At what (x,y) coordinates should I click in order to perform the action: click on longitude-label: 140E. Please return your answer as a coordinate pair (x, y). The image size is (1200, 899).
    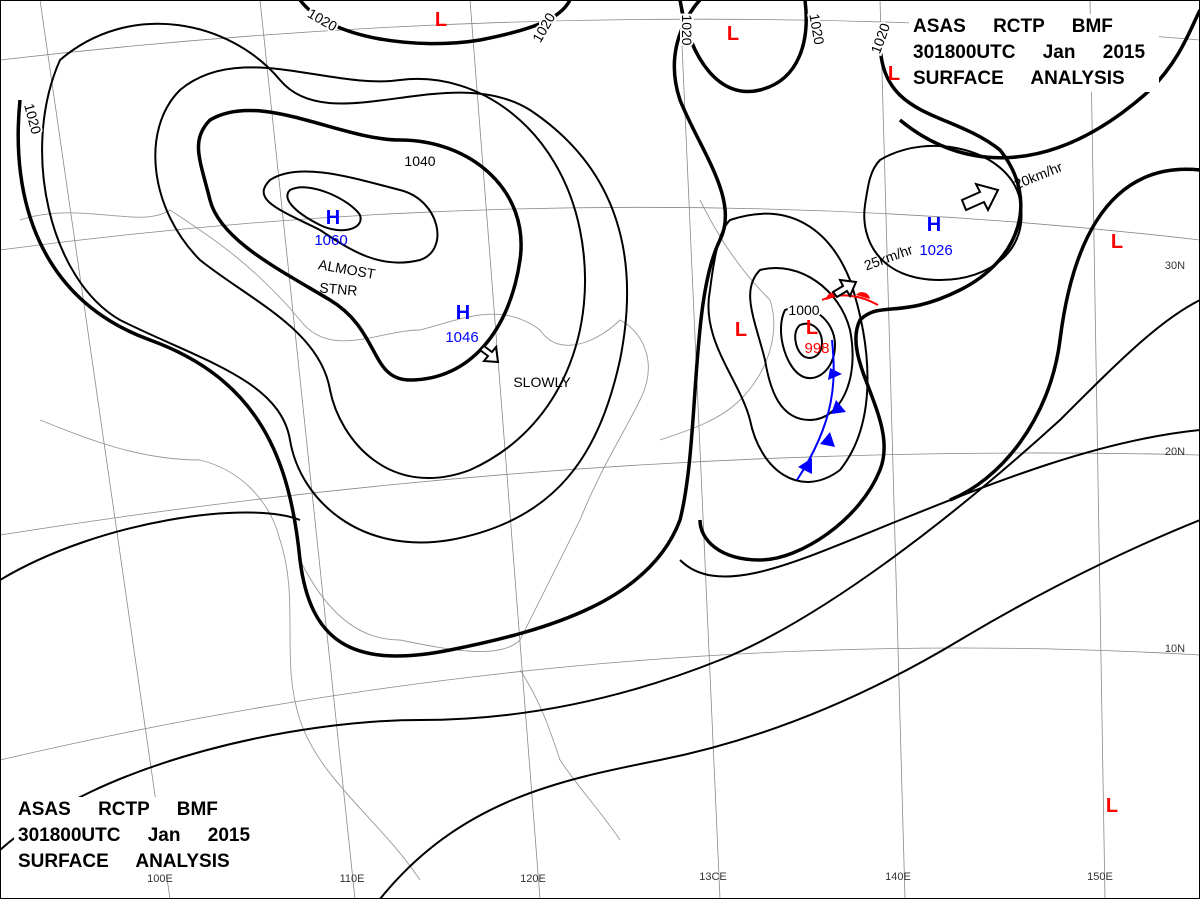
    Looking at the image, I should click on (898, 877).